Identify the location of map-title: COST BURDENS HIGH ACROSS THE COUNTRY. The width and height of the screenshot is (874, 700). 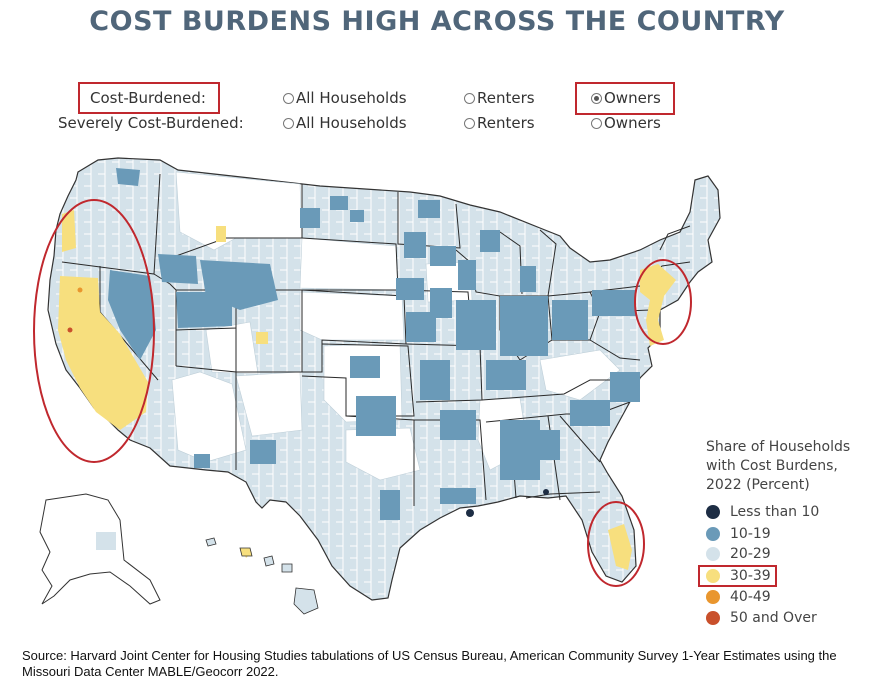
(437, 21).